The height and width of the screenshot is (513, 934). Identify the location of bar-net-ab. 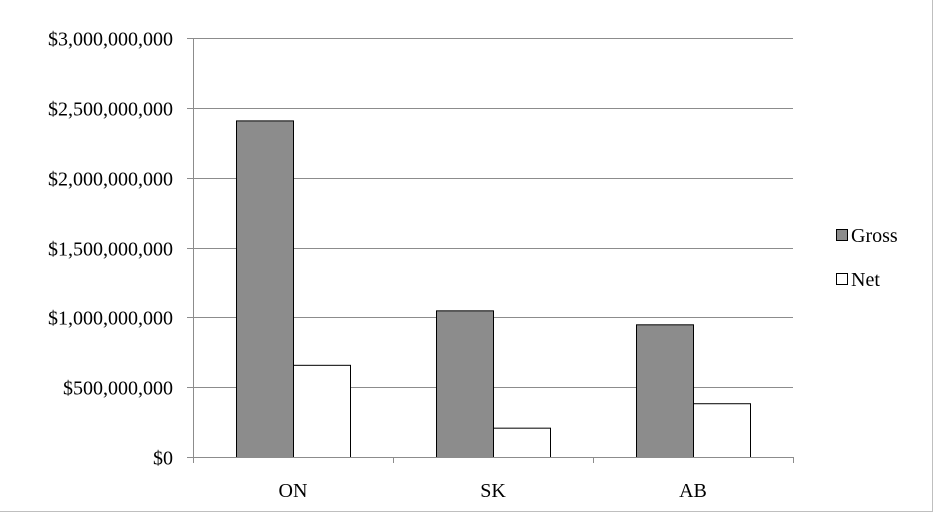
(722, 430).